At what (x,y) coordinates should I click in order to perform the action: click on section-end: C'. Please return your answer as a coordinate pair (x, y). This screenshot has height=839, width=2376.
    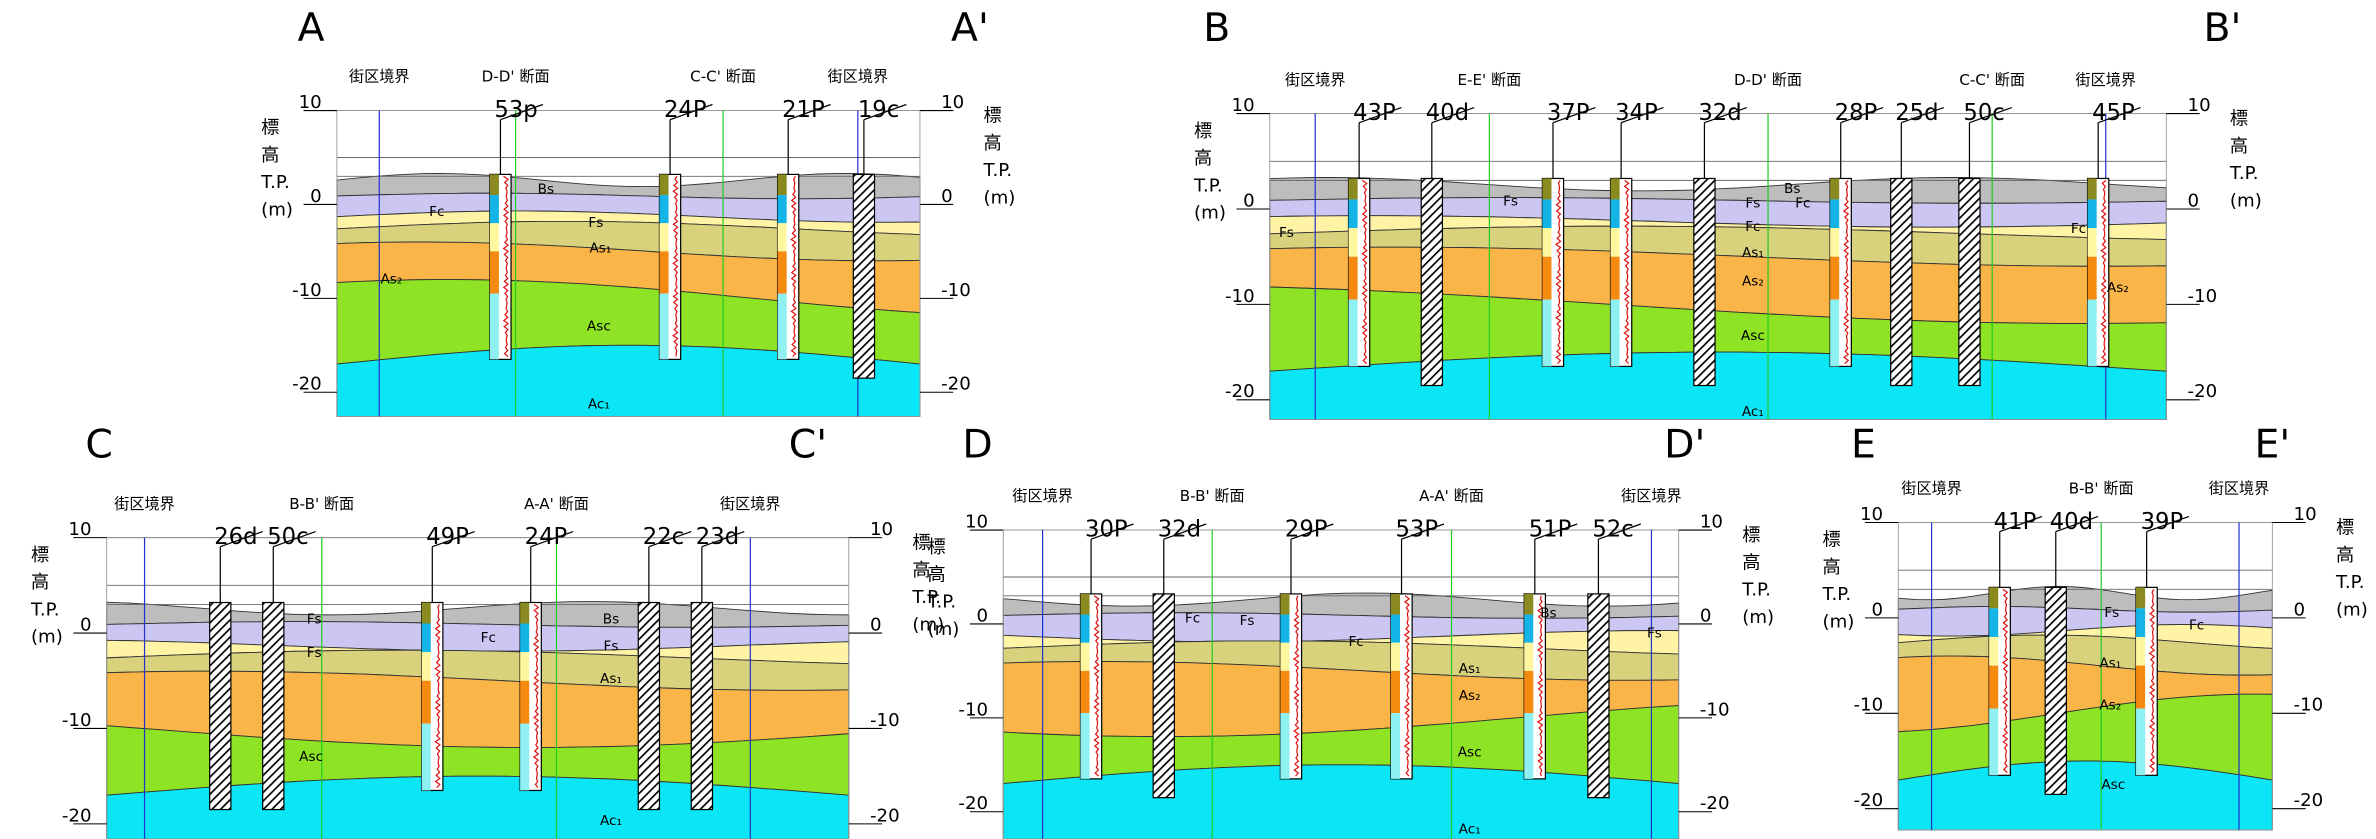
    Looking at the image, I should click on (808, 444).